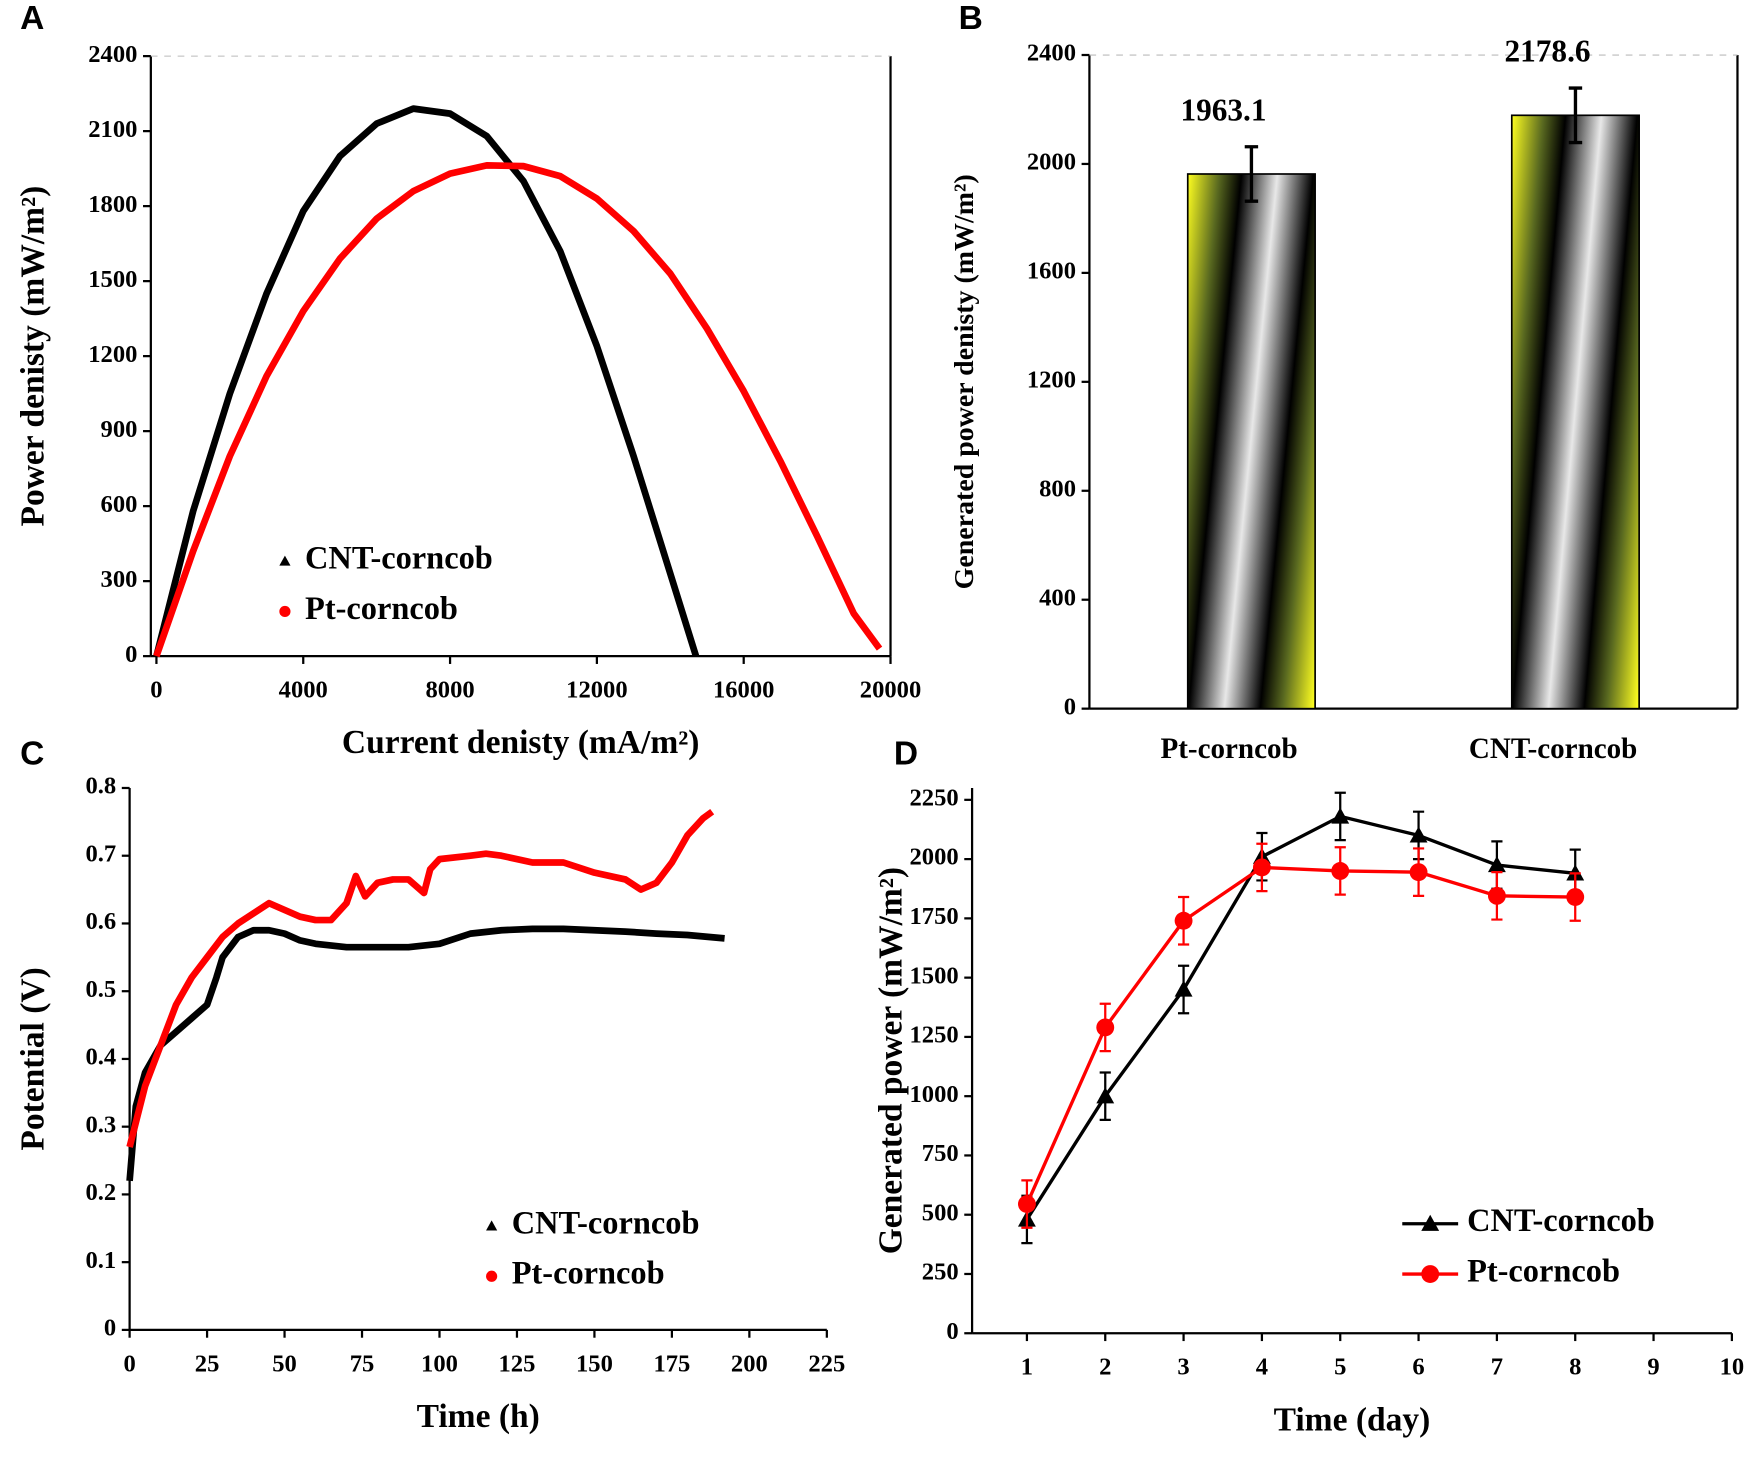 The image size is (1752, 1462). I want to click on x-tick-label: 1, so click(1027, 1367).